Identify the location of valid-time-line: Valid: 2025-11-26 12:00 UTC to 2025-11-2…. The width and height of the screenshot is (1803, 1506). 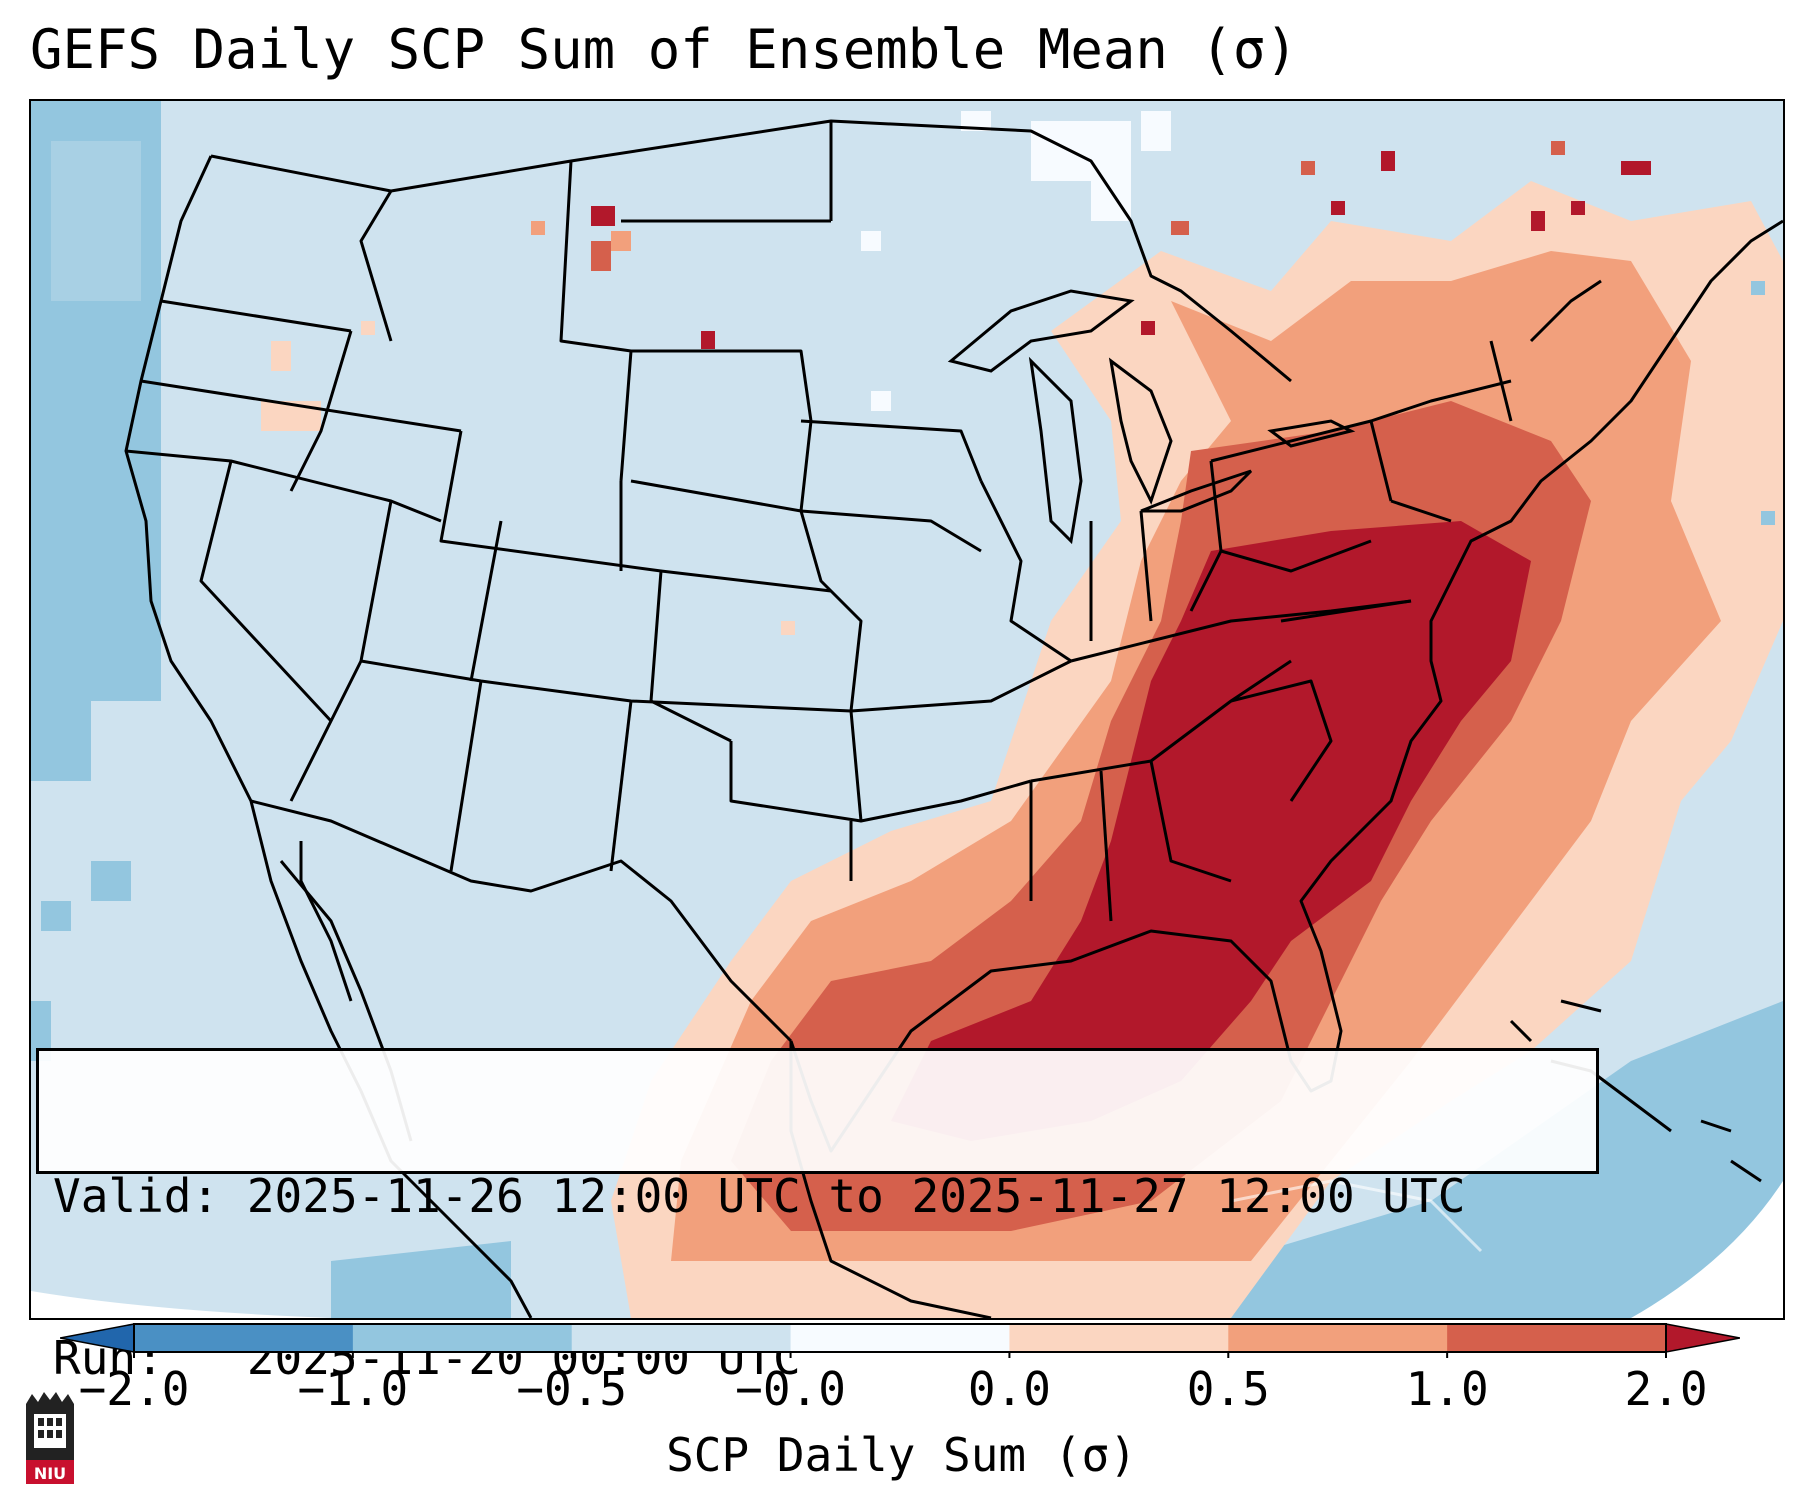
(759, 1196).